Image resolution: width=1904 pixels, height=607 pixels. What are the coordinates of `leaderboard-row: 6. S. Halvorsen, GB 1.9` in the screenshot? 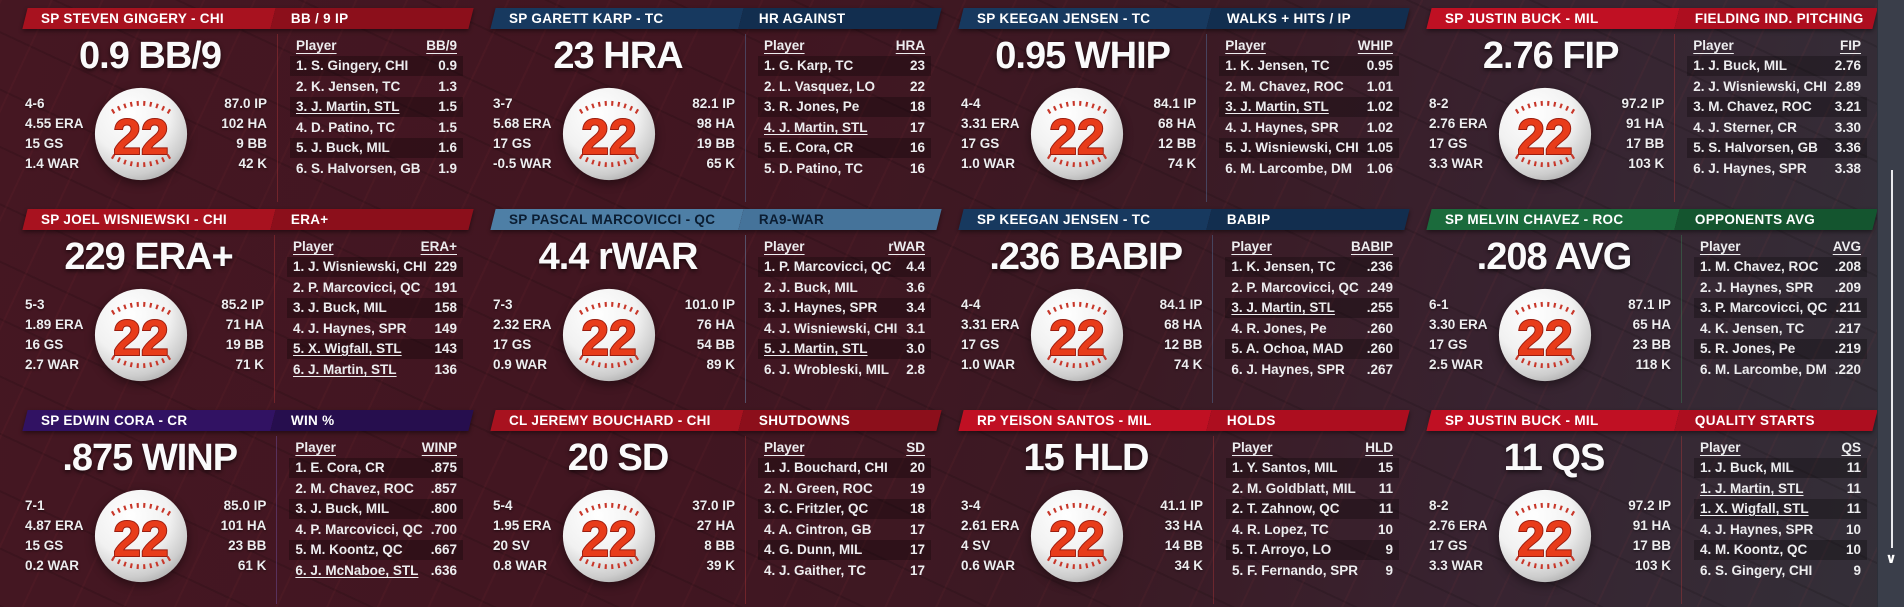 It's located at (376, 168).